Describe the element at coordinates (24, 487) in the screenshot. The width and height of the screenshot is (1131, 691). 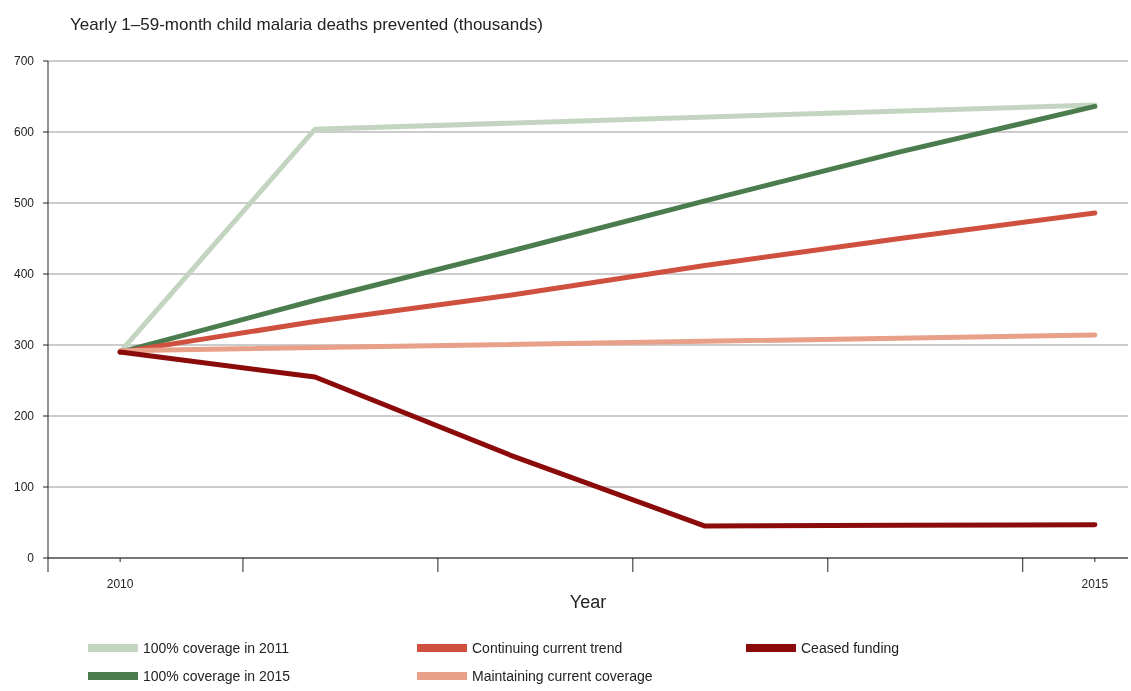
I see `y-tick-label: 100` at that location.